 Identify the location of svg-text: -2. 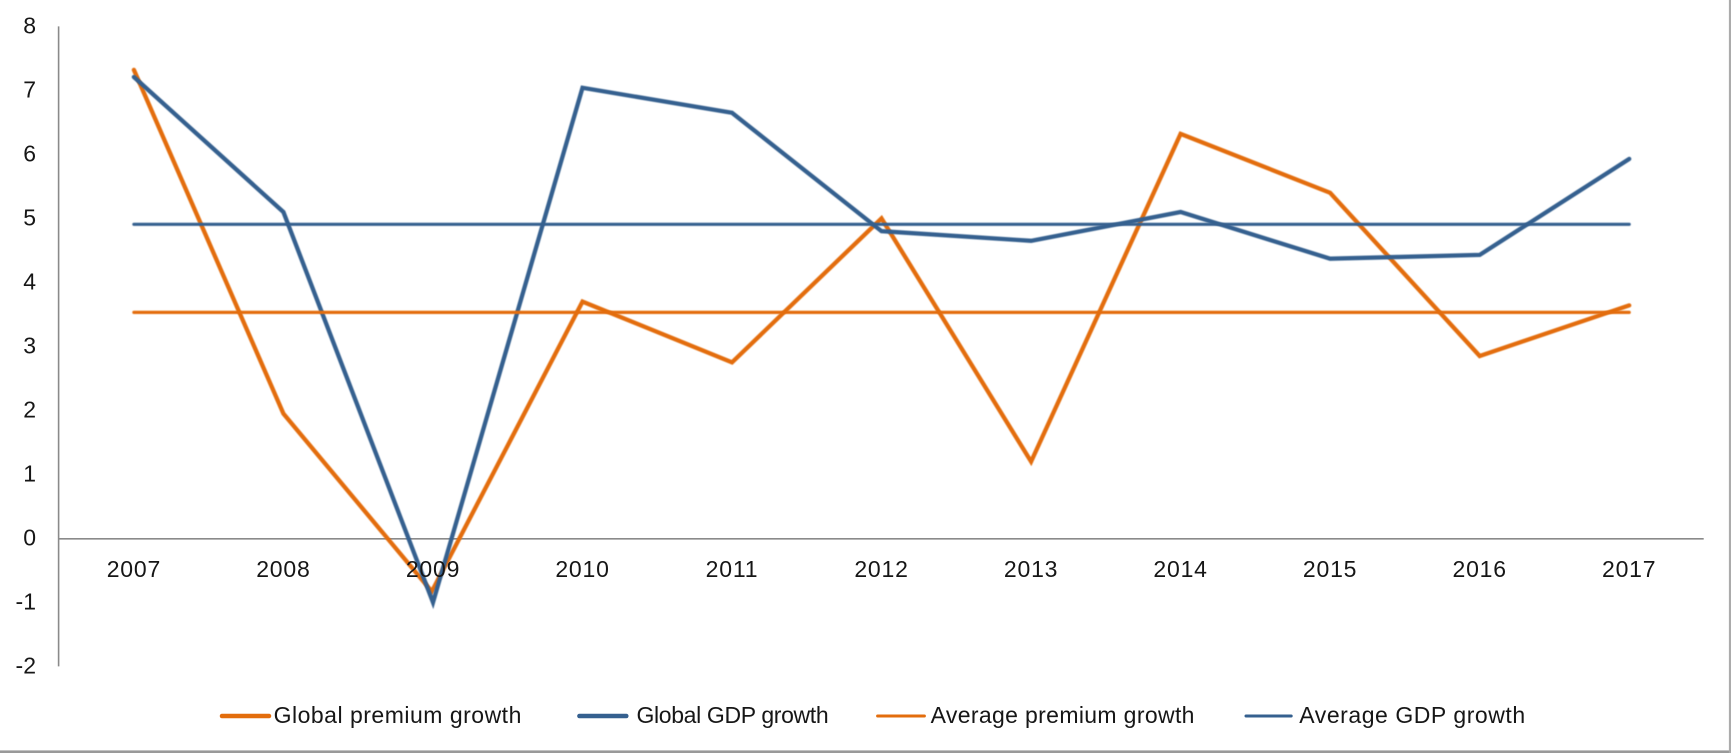
(26, 666).